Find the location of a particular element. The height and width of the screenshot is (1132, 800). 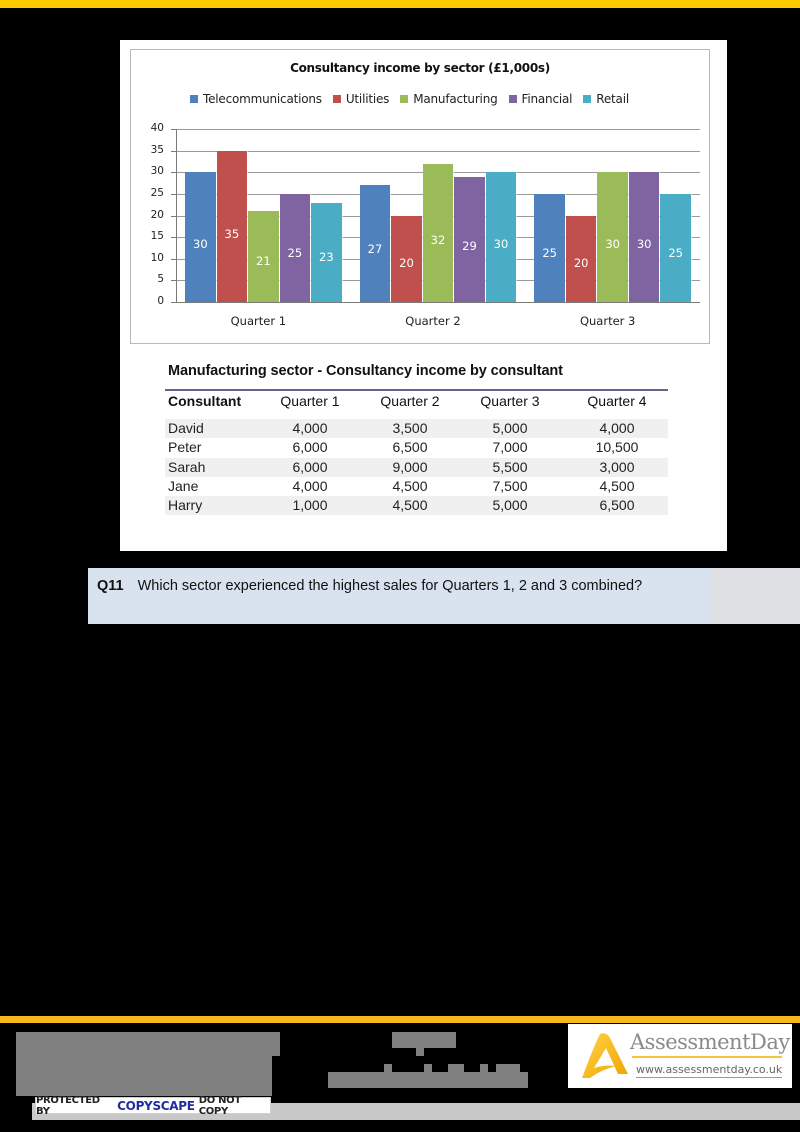

bar-manufacturing: 30 is located at coordinates (612, 237).